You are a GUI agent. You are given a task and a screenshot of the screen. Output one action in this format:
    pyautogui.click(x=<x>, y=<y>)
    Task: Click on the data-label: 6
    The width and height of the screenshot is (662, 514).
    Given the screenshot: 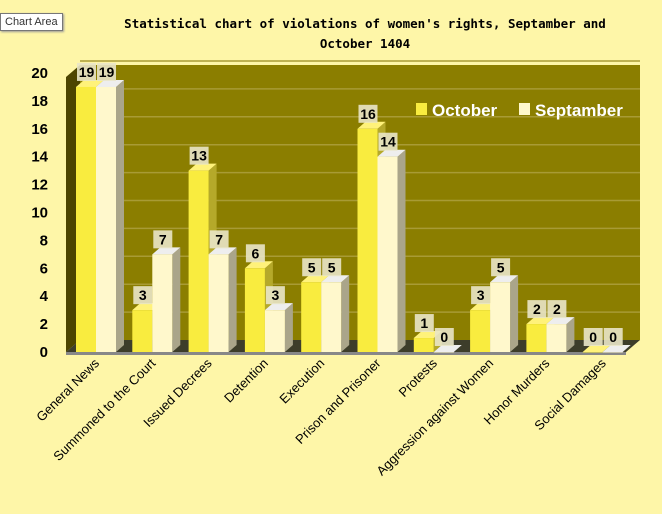 What is the action you would take?
    pyautogui.click(x=256, y=253)
    